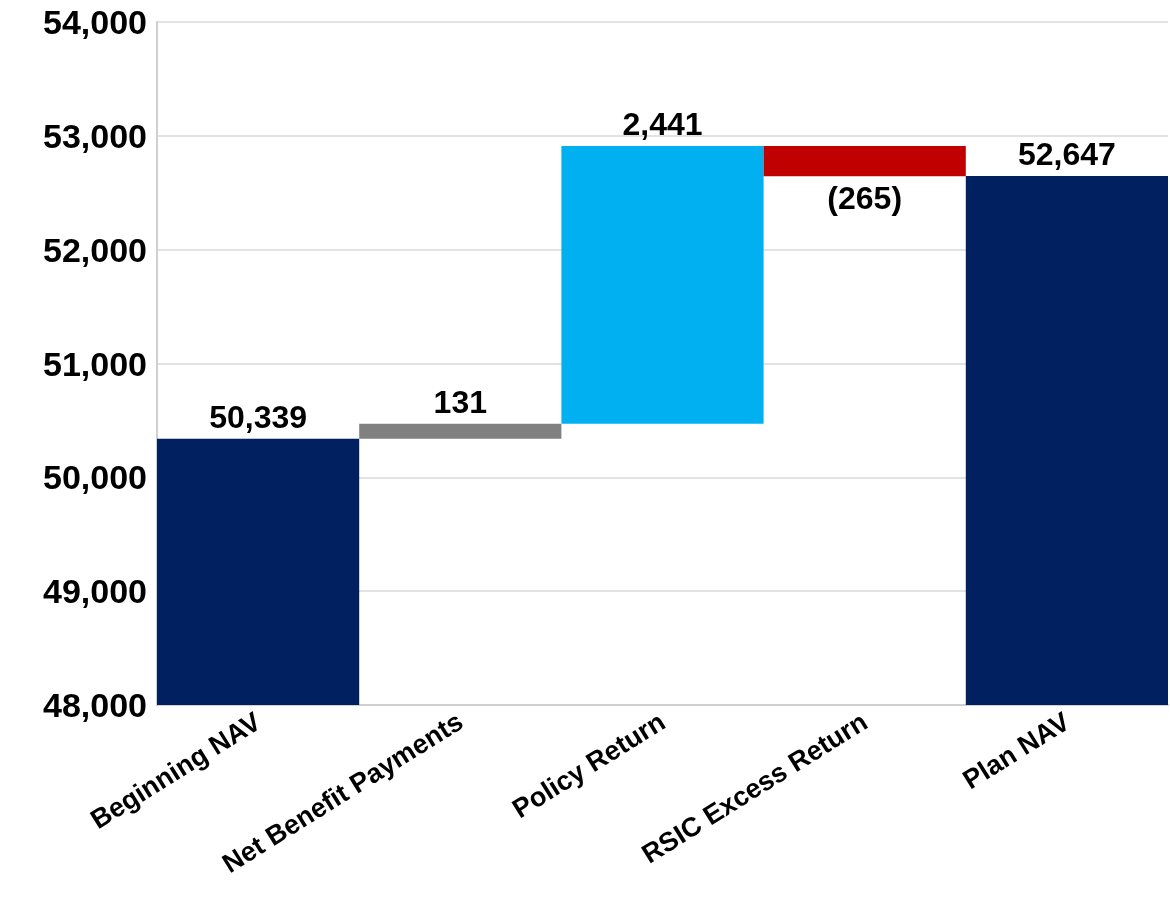 This screenshot has width=1170, height=907. Describe the element at coordinates (865, 198) in the screenshot. I see `data-label: (265)` at that location.